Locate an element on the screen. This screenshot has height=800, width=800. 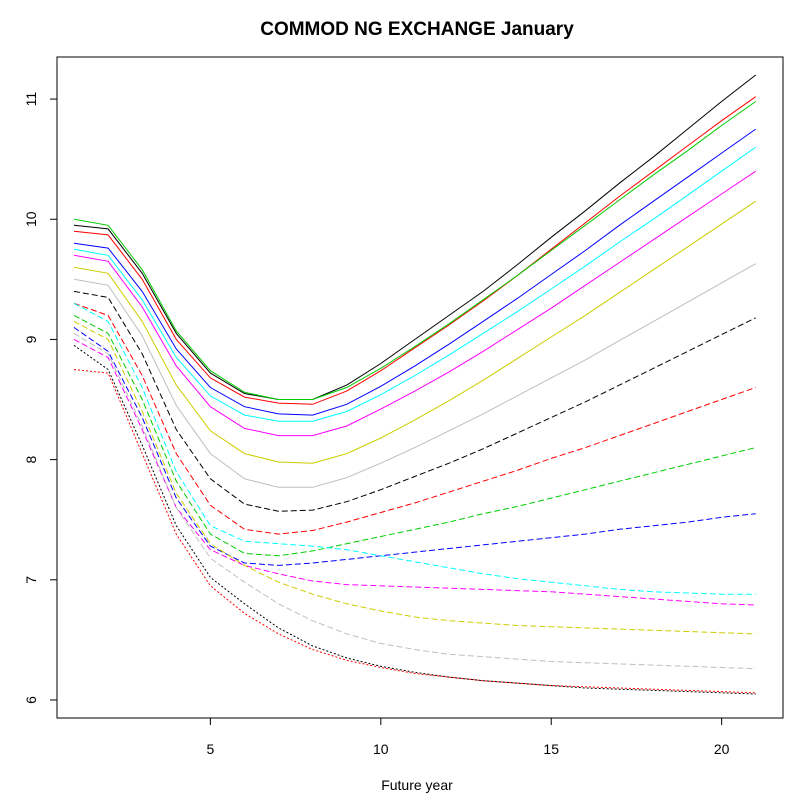
y-tick-label: 7 is located at coordinates (31, 580).